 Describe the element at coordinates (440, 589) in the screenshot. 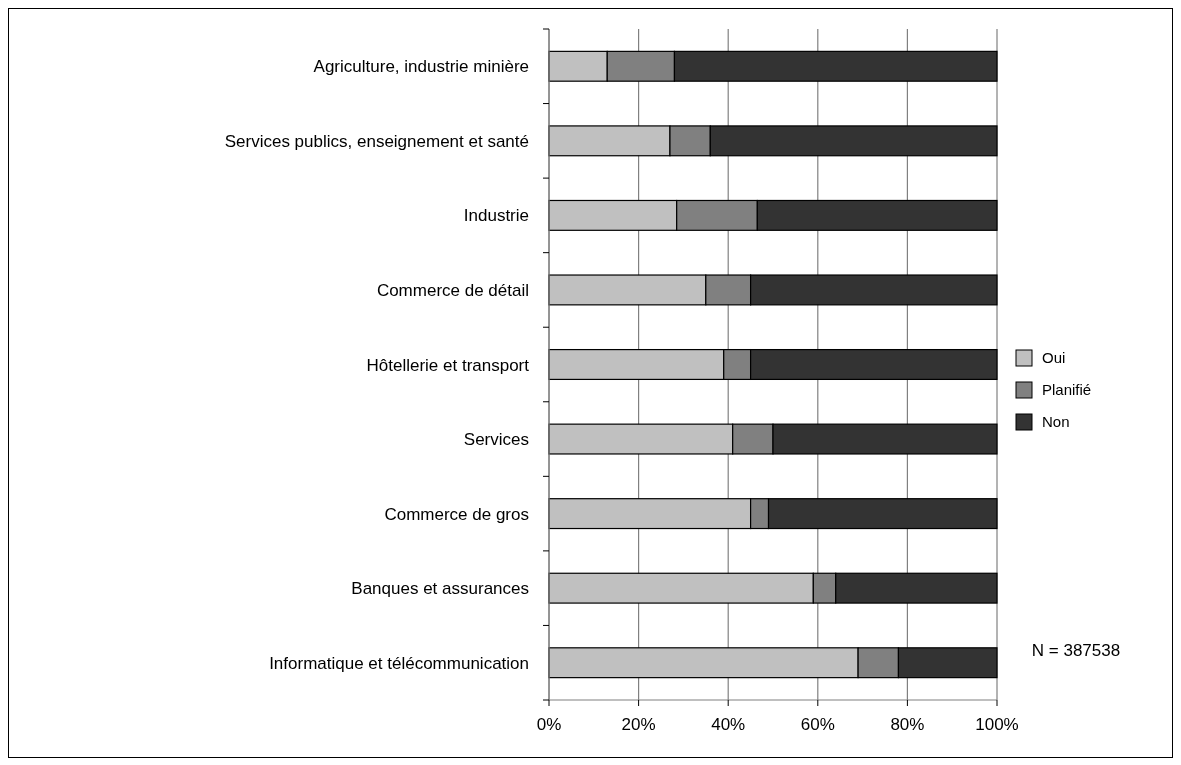

I see `y-tick-label: Banques et assurances` at that location.